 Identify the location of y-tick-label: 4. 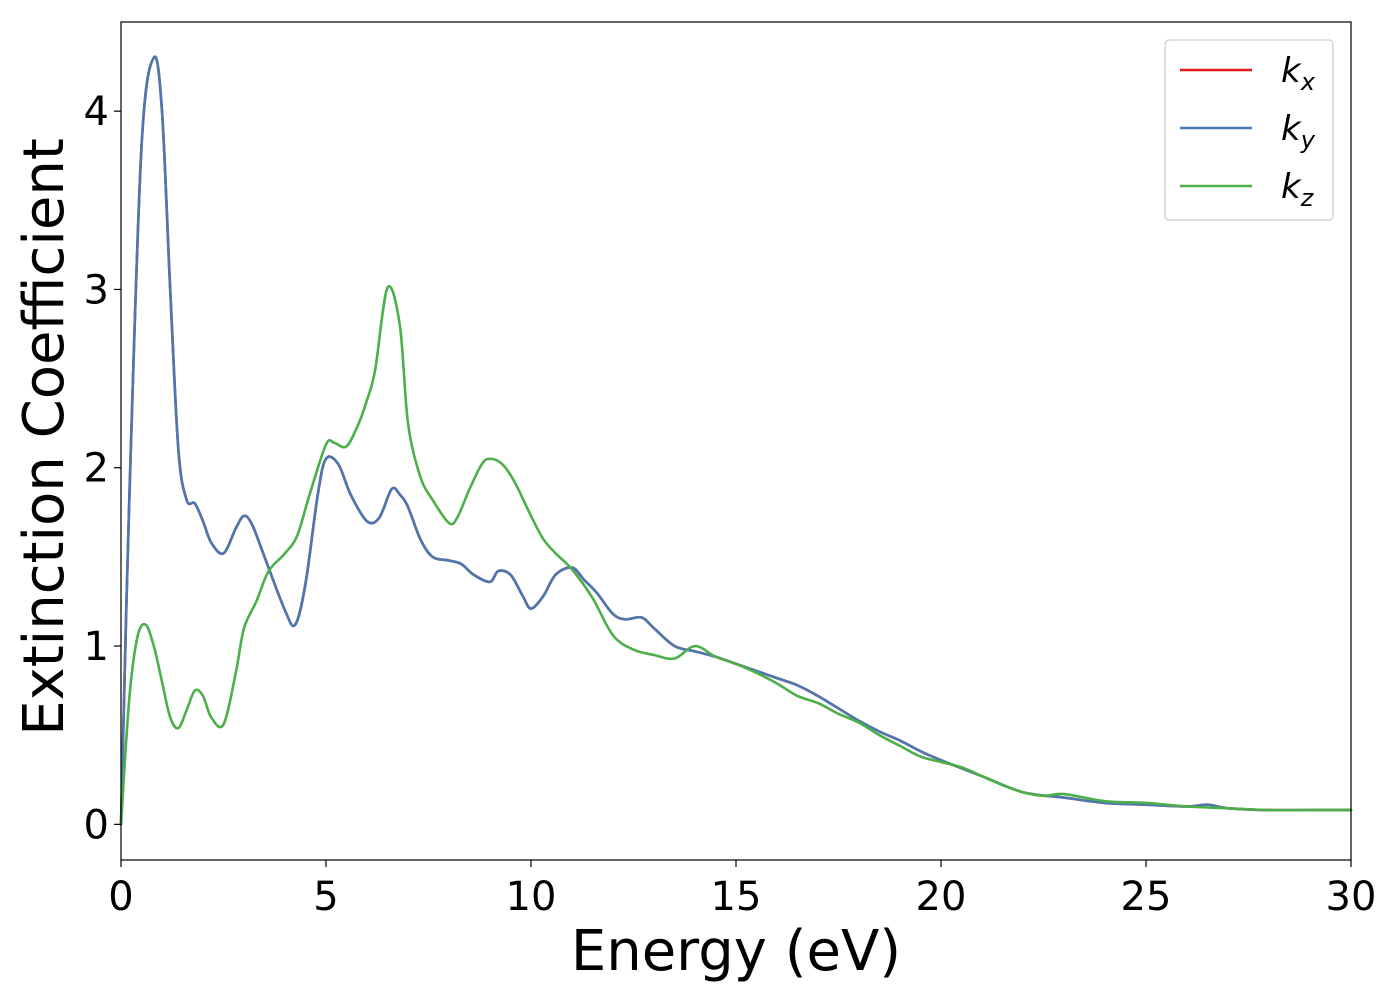
(96, 112).